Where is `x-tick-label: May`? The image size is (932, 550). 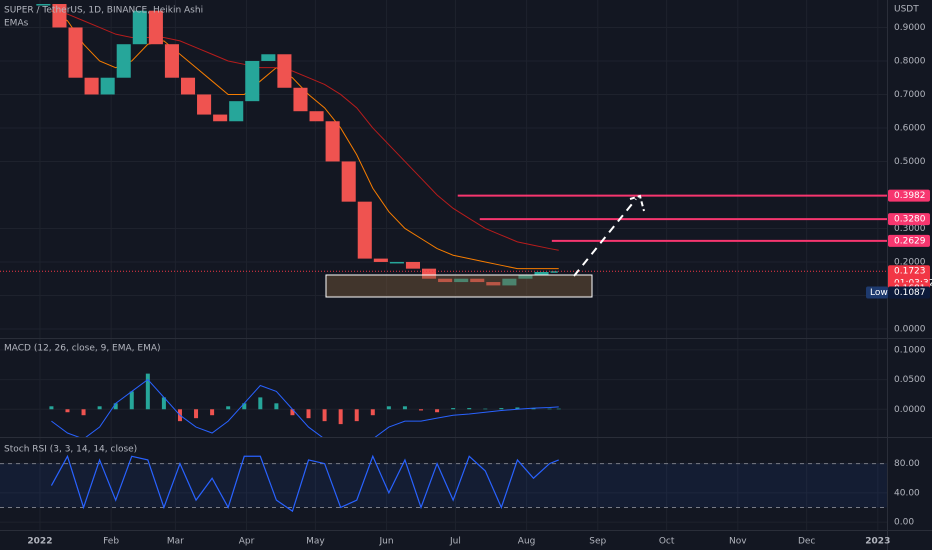 x-tick-label: May is located at coordinates (315, 542).